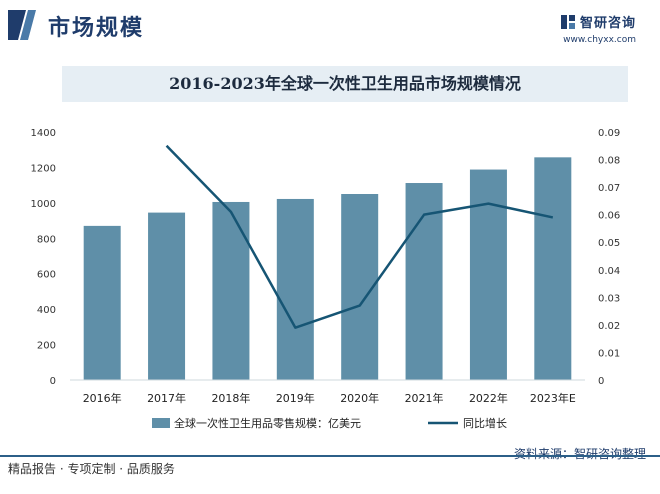 The height and width of the screenshot is (494, 660). I want to click on footer-divider, so click(330, 456).